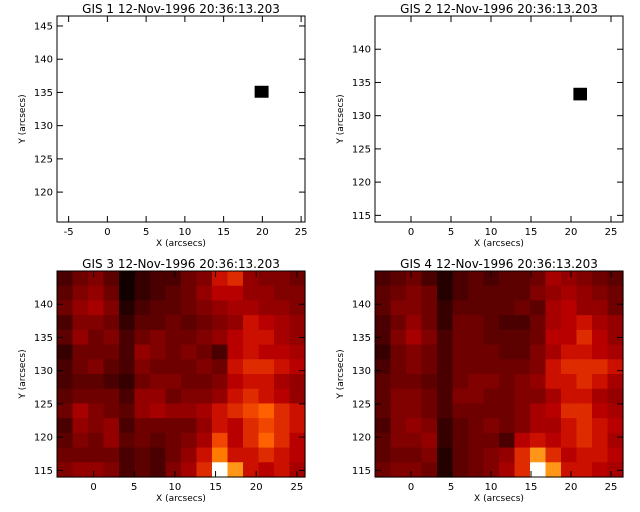  Describe the element at coordinates (361, 116) in the screenshot. I see `y-tick-label: 130` at that location.